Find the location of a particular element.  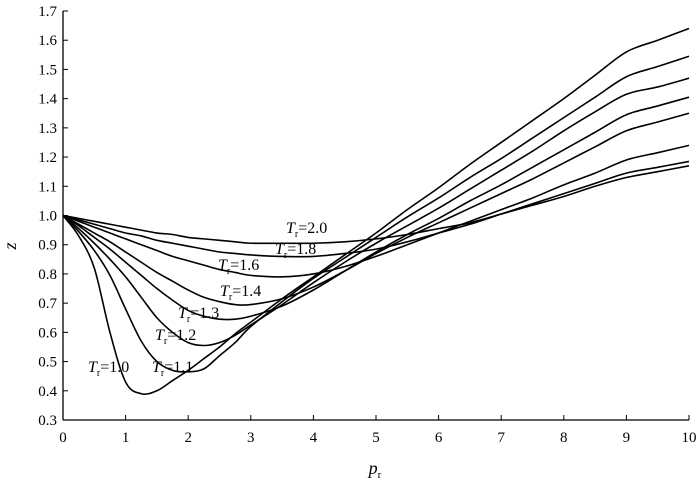

x-tick-label: 6 is located at coordinates (439, 438).